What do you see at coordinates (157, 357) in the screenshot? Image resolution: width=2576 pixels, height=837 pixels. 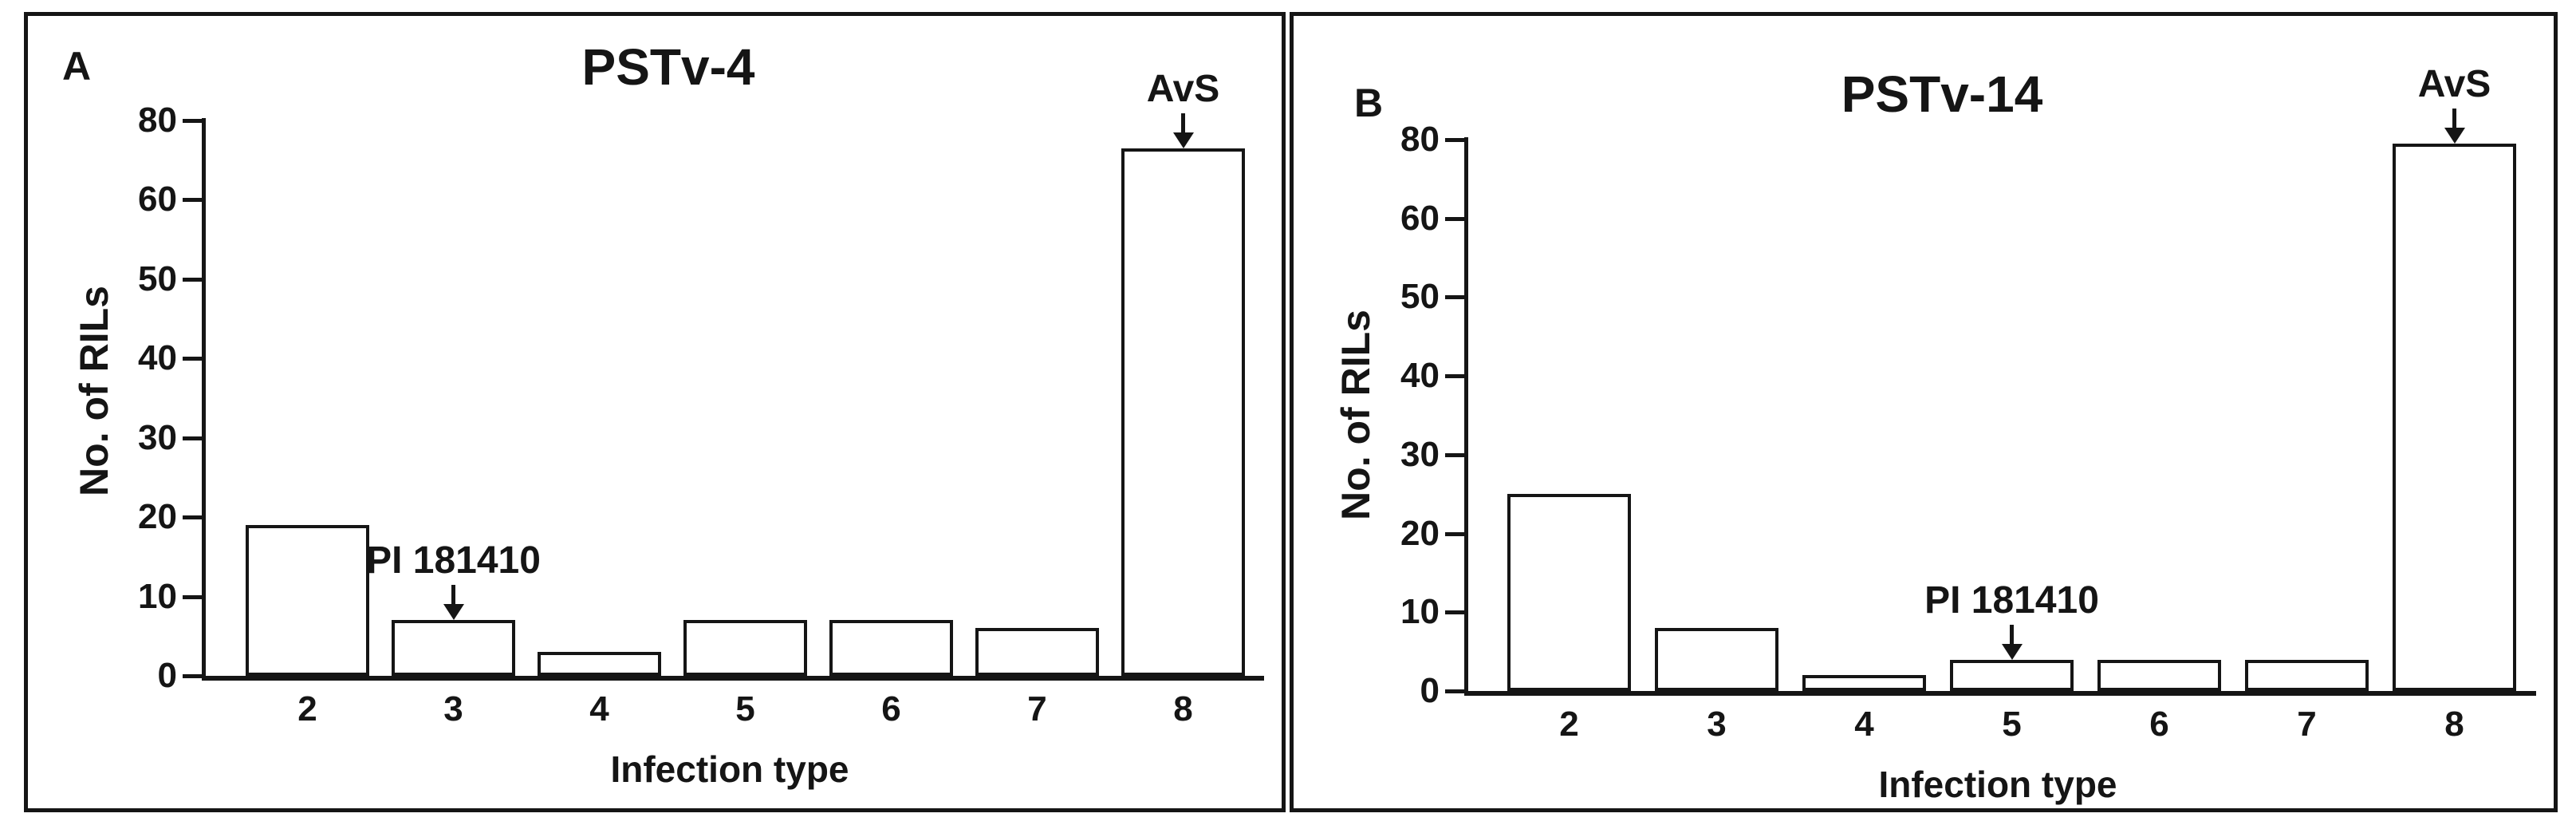 I see `panel-a-y-tick-label: 40` at bounding box center [157, 357].